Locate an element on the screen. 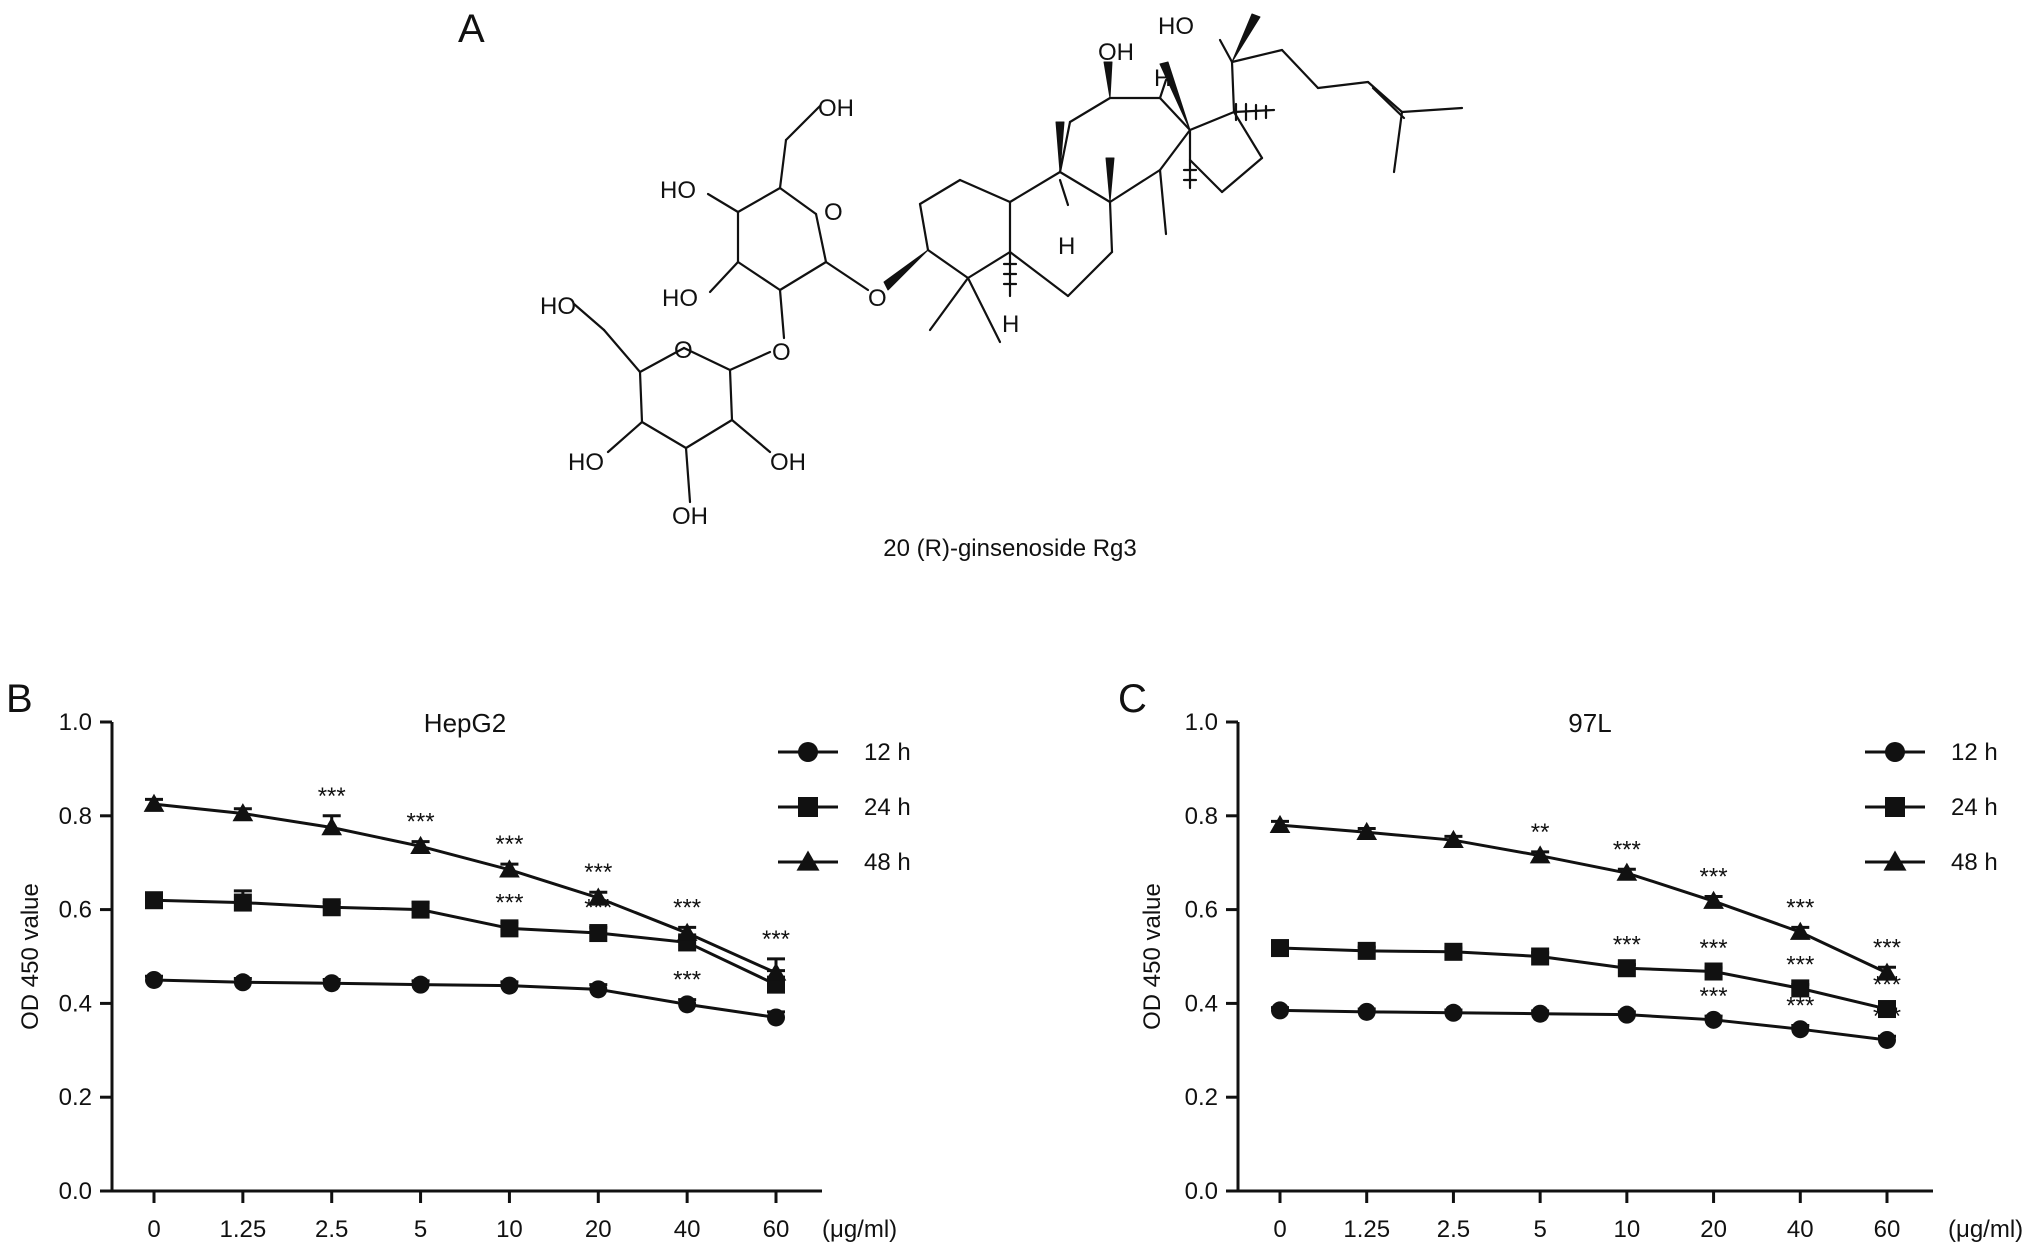 Image resolution: width=2031 pixels, height=1248 pixels. series-24h: *** *** *** *** is located at coordinates (1586, 975).